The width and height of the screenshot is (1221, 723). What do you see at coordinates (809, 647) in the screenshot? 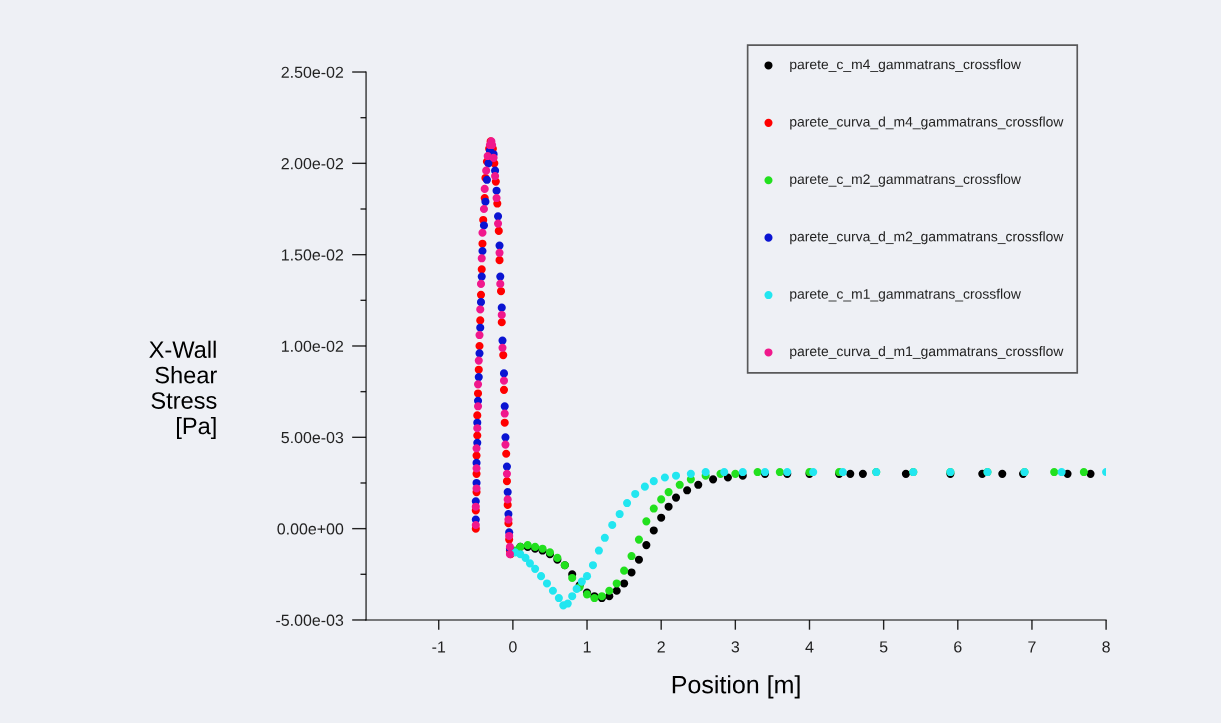
I see `x-tick-label: 4` at bounding box center [809, 647].